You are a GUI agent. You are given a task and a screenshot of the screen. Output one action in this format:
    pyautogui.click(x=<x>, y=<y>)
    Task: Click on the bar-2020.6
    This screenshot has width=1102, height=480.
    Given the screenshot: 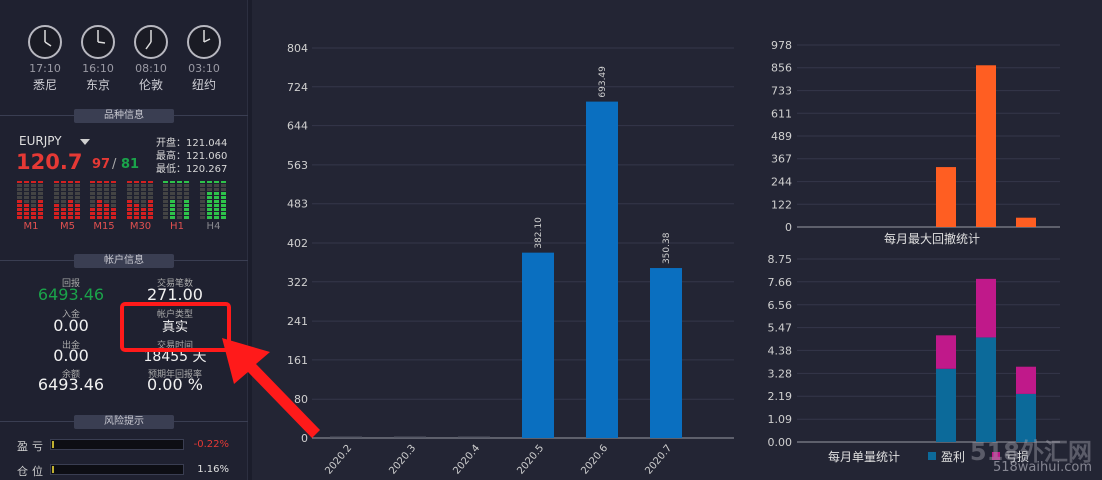 What is the action you would take?
    pyautogui.click(x=602, y=270)
    